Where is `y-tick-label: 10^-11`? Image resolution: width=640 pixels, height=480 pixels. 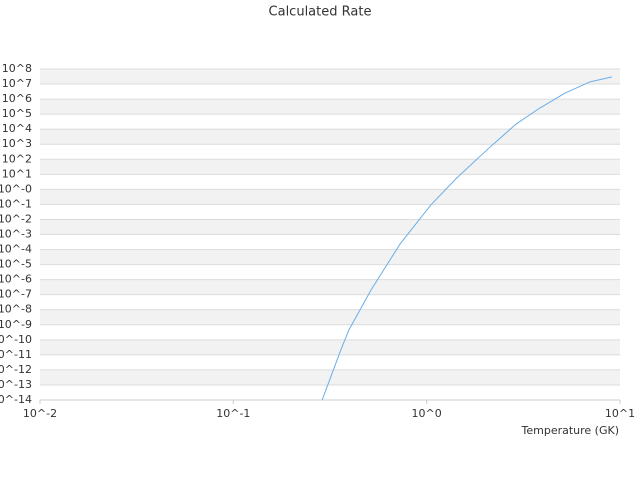 y-tick-label: 10^-11 is located at coordinates (16, 354).